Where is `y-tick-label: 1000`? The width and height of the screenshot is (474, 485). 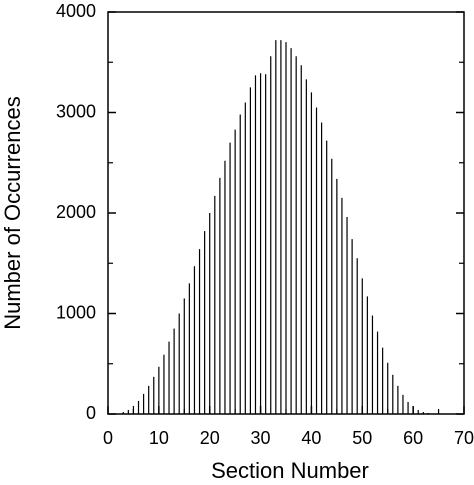 y-tick-label: 1000 is located at coordinates (76, 312).